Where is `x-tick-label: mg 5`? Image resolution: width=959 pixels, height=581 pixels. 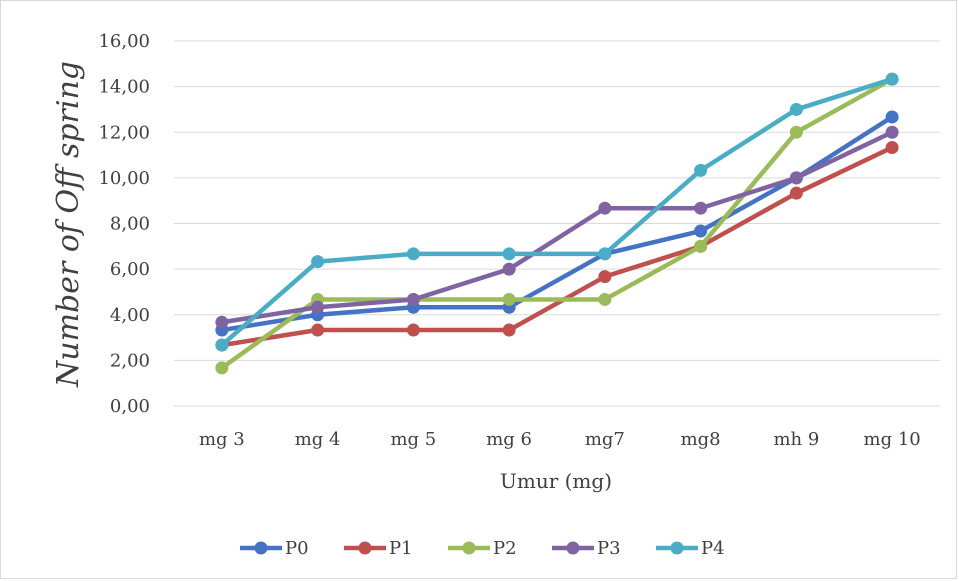 x-tick-label: mg 5 is located at coordinates (413, 439).